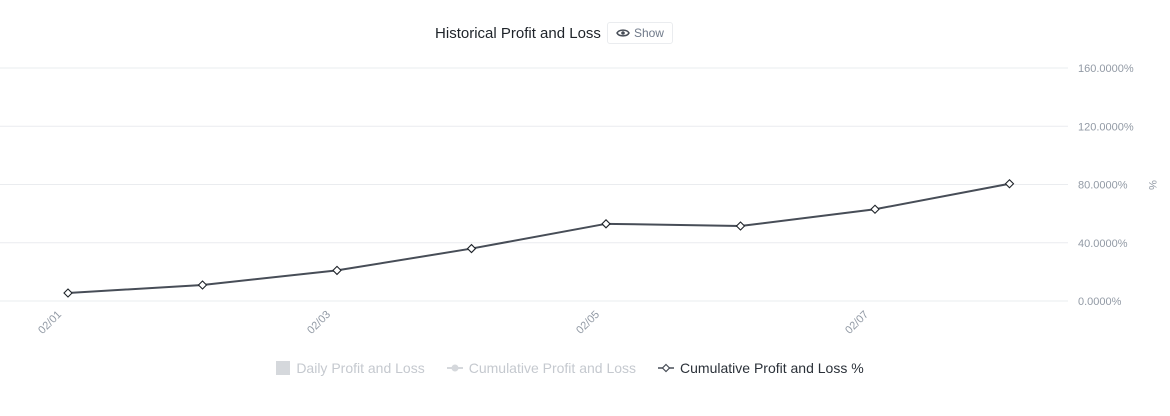 The image size is (1170, 416). Describe the element at coordinates (1106, 69) in the screenshot. I see `y-tick-label: 160.0000%` at that location.